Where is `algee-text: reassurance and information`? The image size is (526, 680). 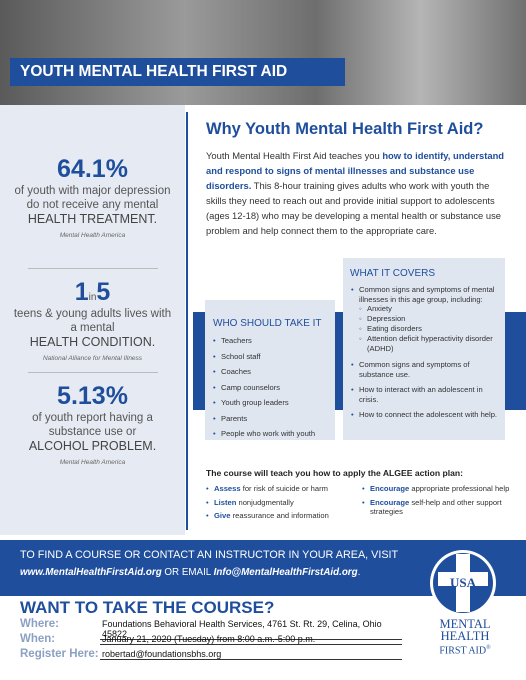 algee-text: reassurance and information is located at coordinates (279, 515).